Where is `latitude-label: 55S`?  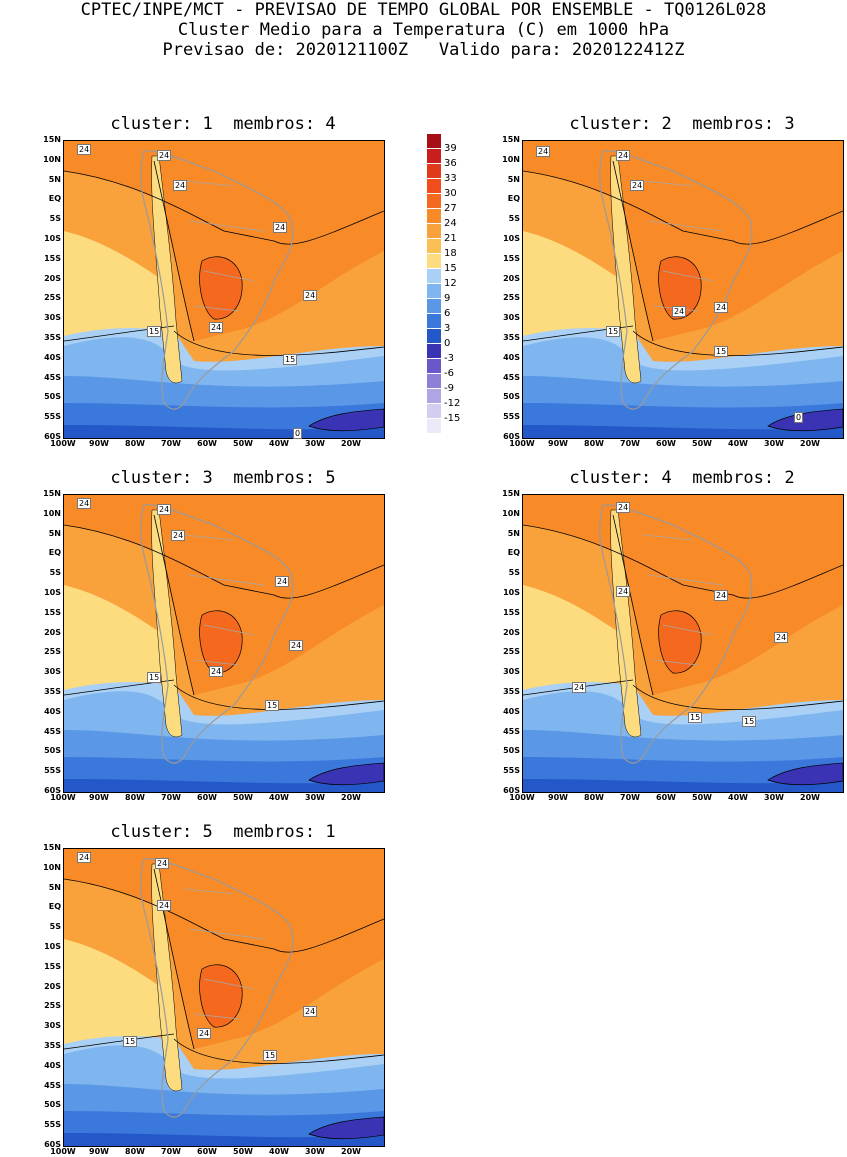
latitude-label: 55S is located at coordinates (52, 771).